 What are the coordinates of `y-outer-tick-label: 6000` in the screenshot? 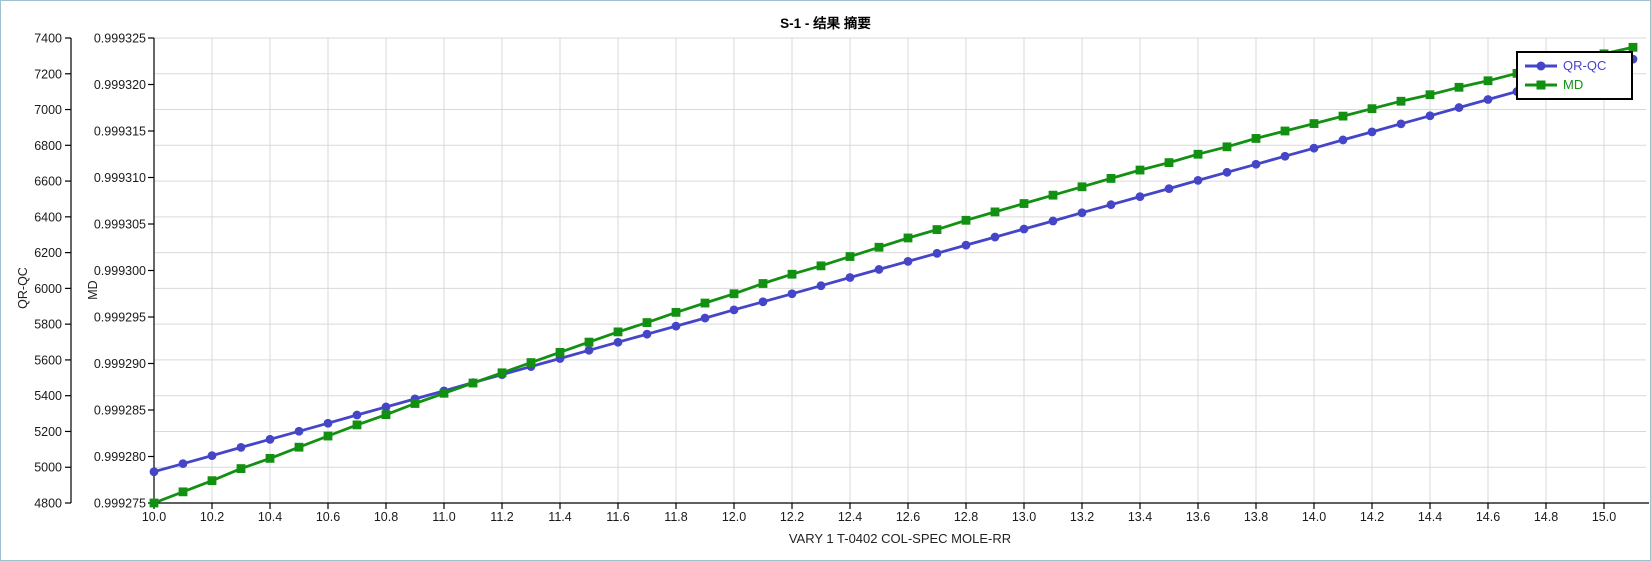 It's located at (48, 289).